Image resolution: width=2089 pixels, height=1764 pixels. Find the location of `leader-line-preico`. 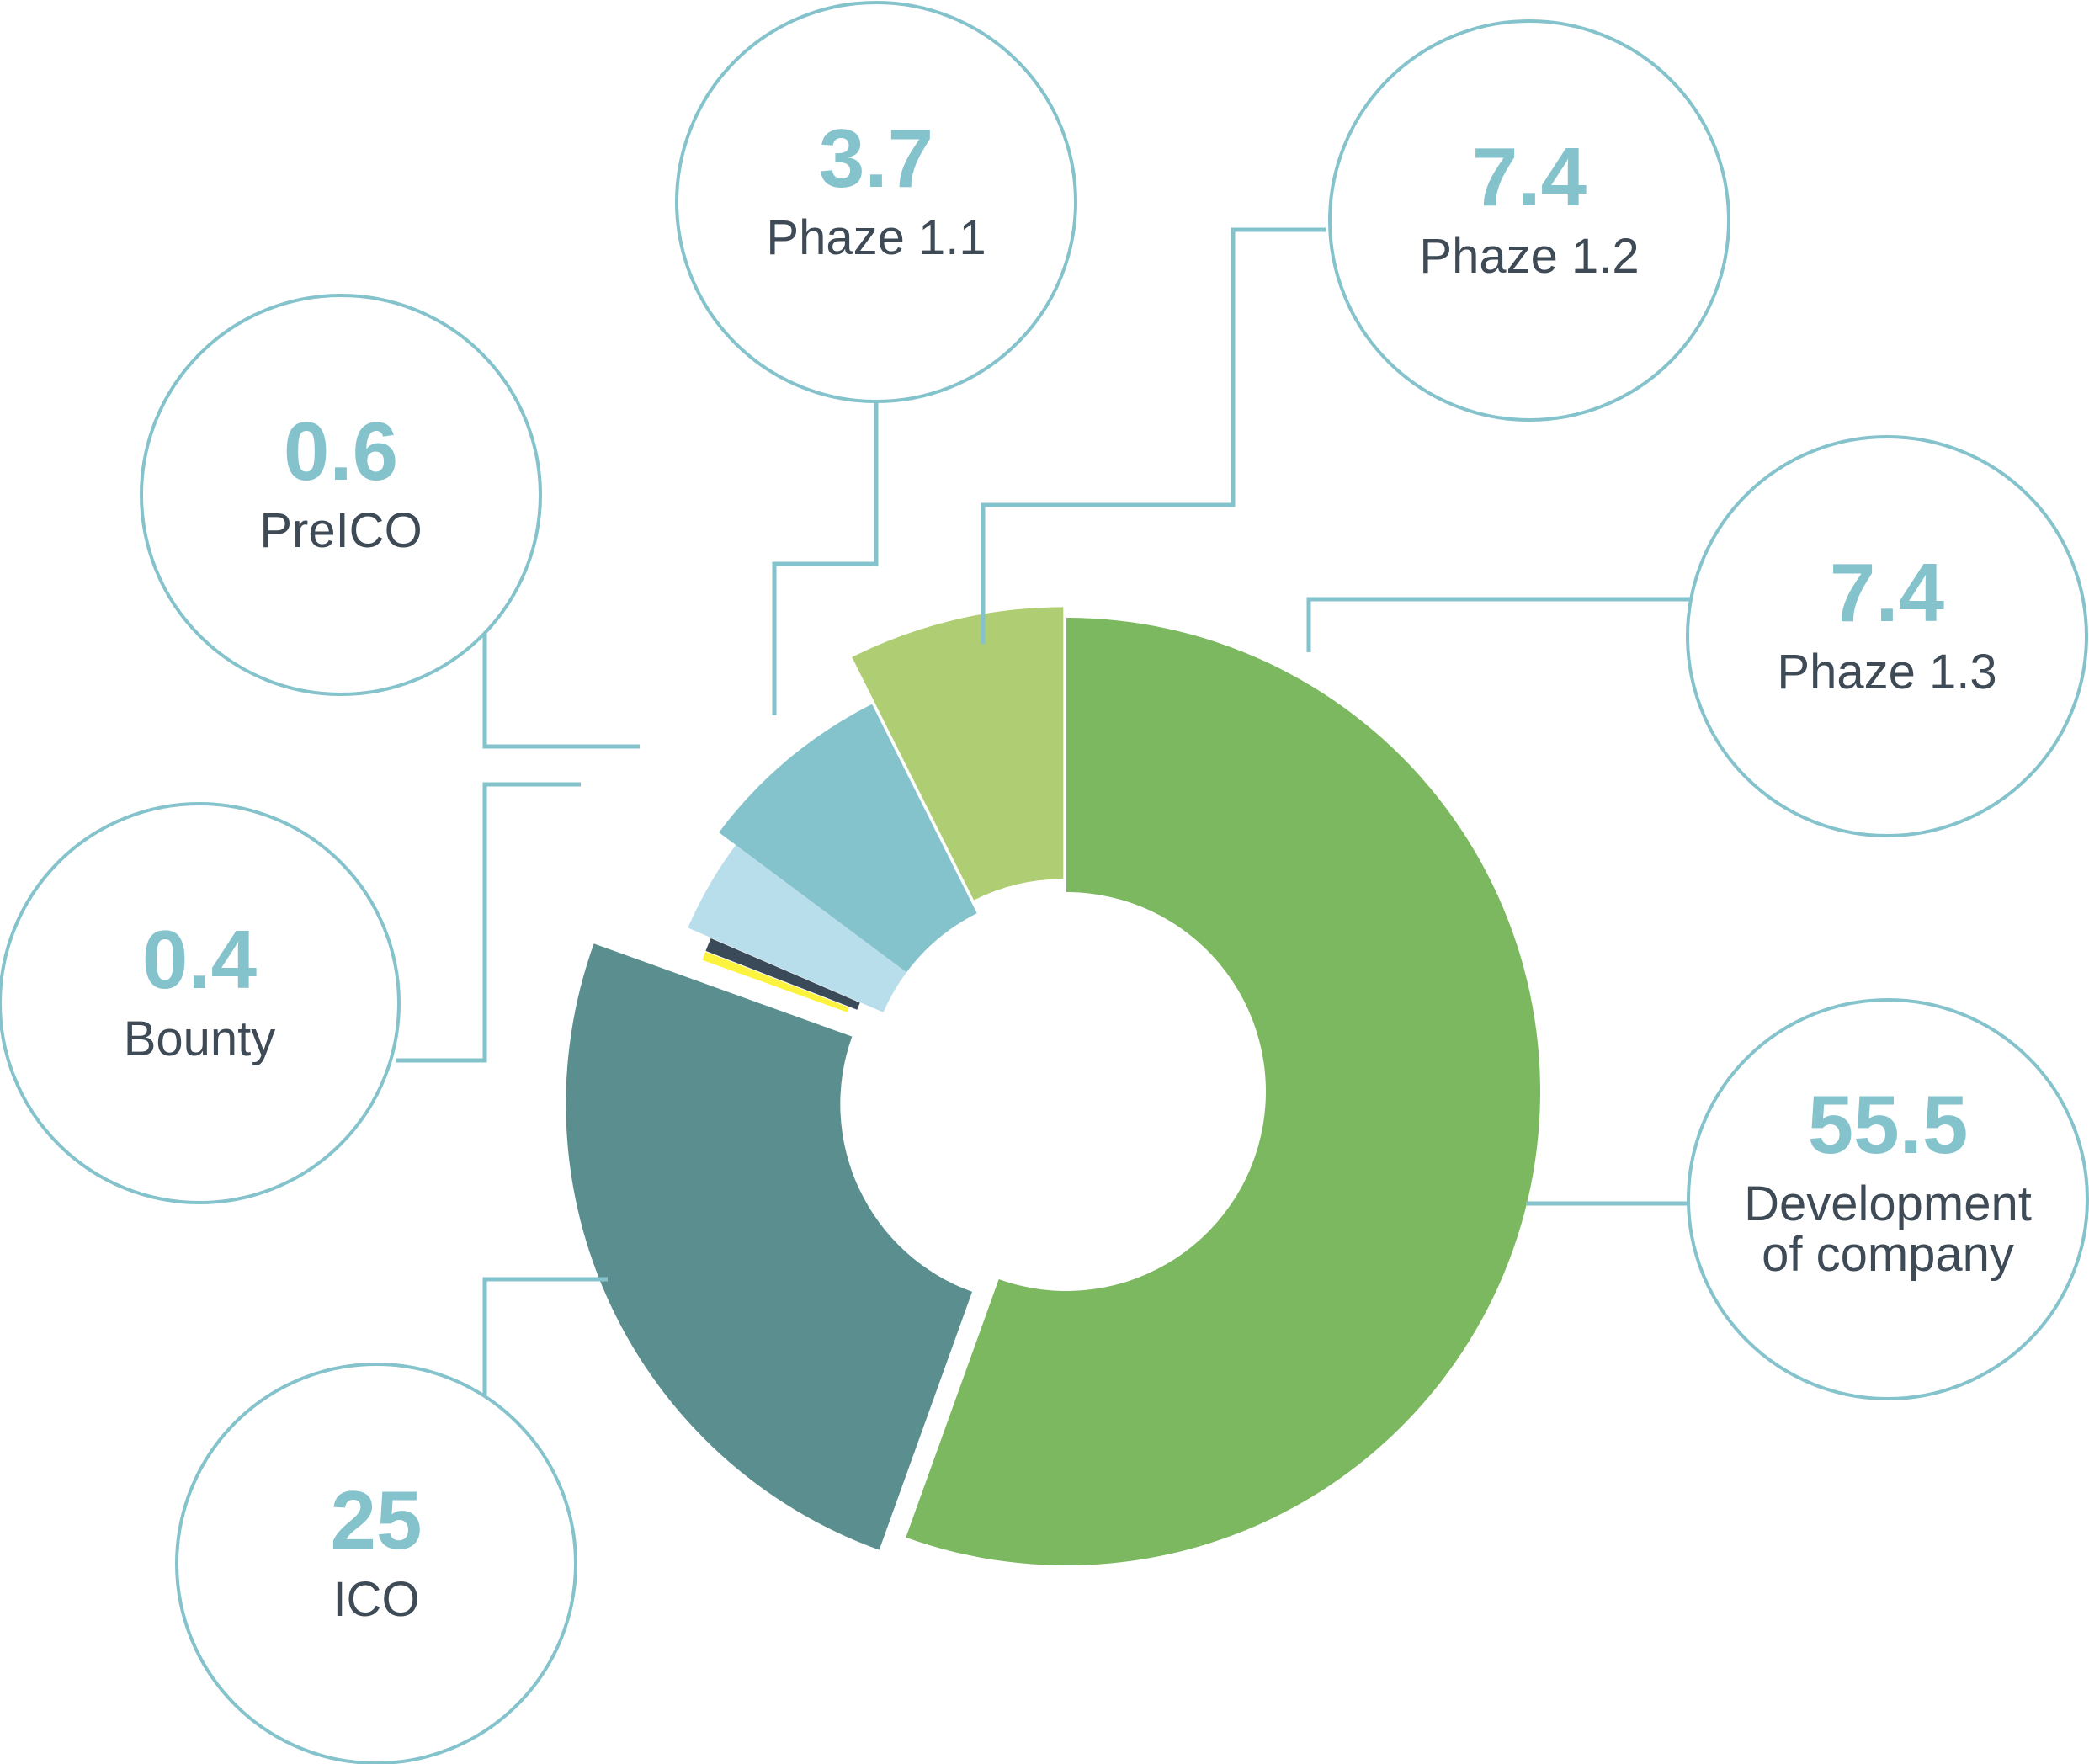

leader-line-preico is located at coordinates (561, 688).